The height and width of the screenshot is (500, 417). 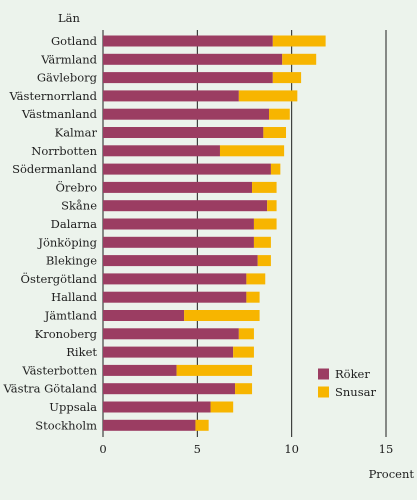 What do you see at coordinates (66, 425) in the screenshot?
I see `category-label: Stockholm` at bounding box center [66, 425].